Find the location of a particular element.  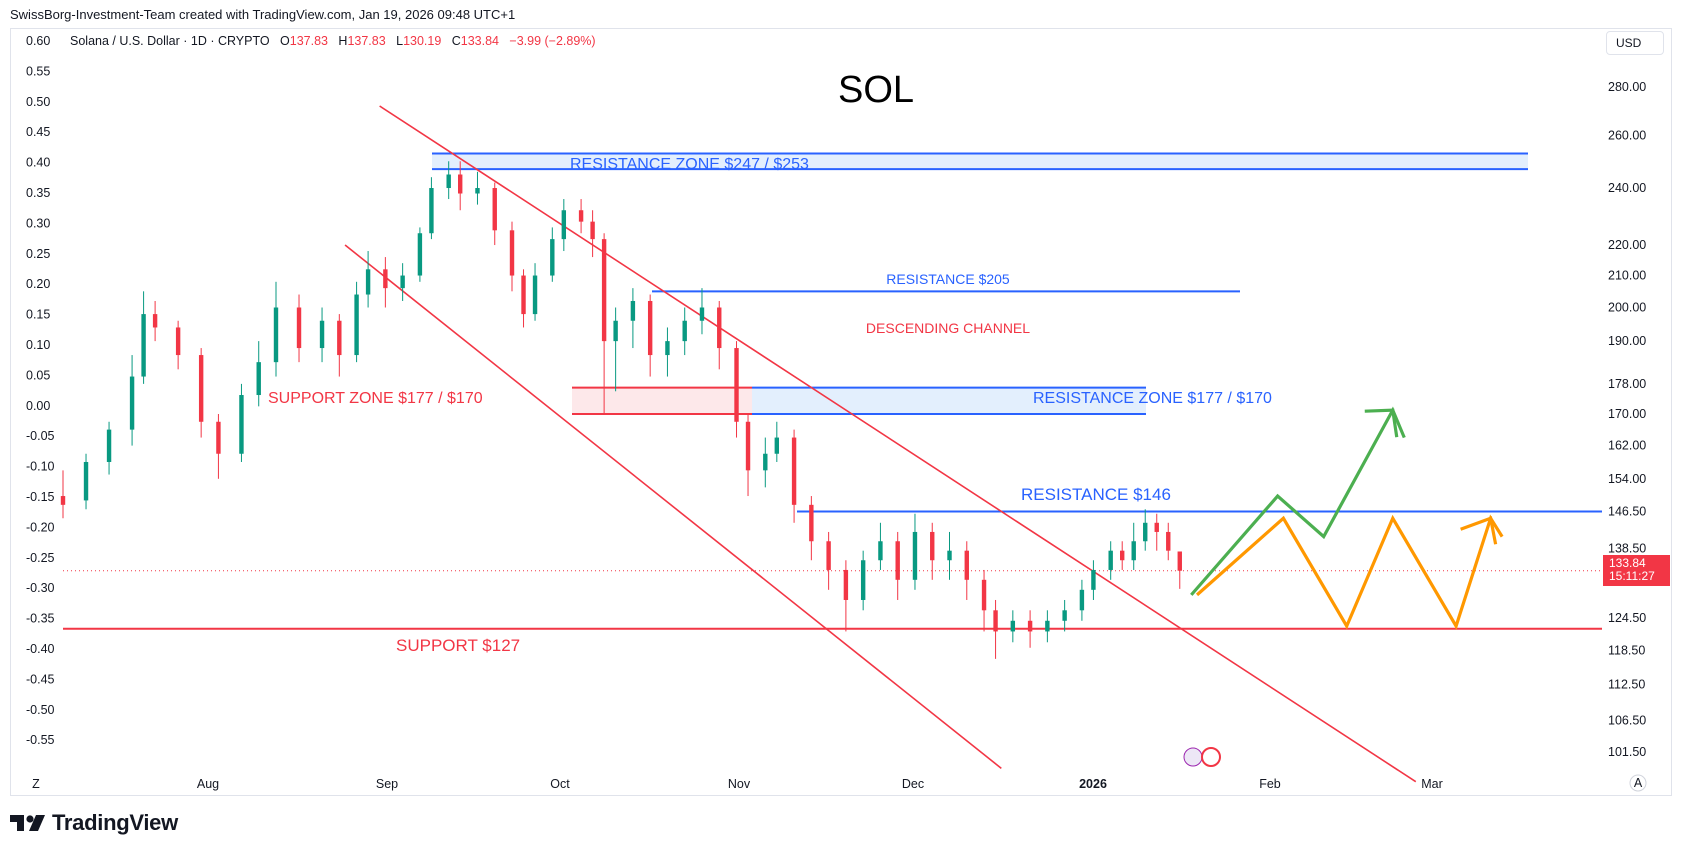

left-axis-tick: 0.60 is located at coordinates (38, 41).